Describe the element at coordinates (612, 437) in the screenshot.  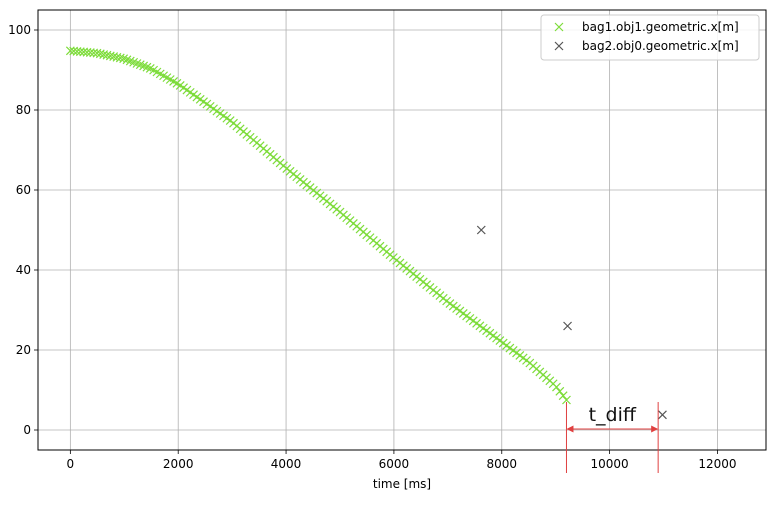
I see `t-diff-annotation: t_diff` at that location.